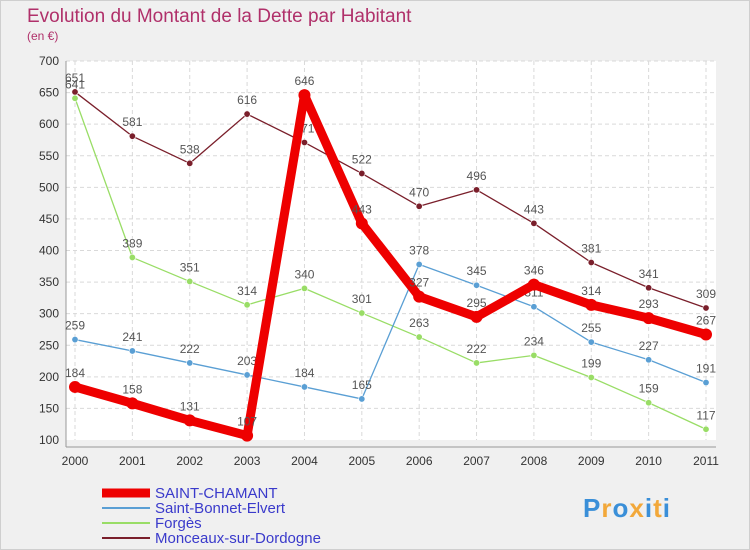 The image size is (750, 550). What do you see at coordinates (49, 408) in the screenshot?
I see `y-tick-label: 150` at bounding box center [49, 408].